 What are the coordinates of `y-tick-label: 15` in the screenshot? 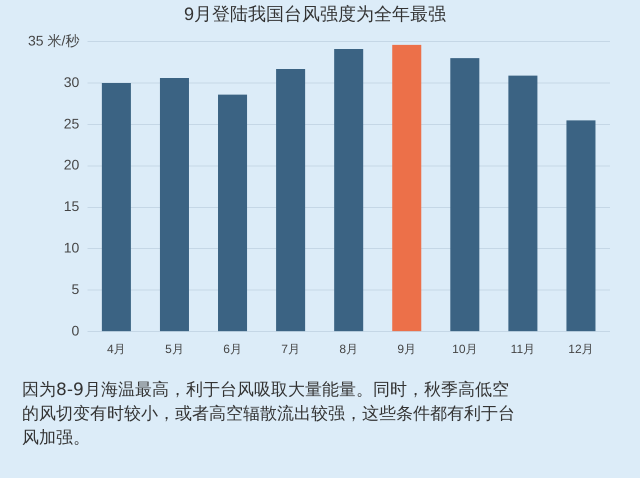 It's located at (72, 206).